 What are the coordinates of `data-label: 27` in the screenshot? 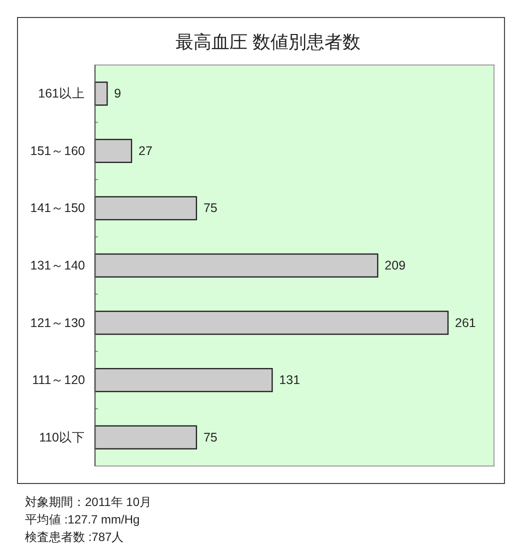 It's located at (145, 151).